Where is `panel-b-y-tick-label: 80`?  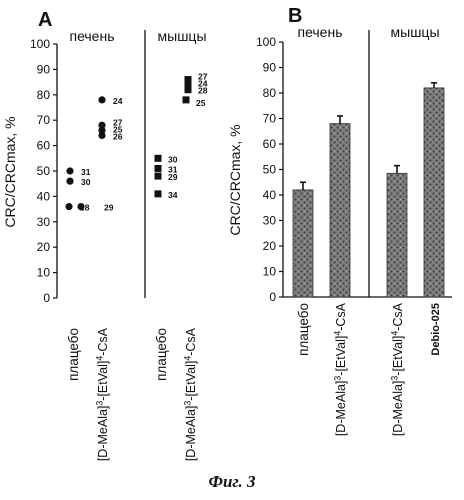 panel-b-y-tick-label: 80 is located at coordinates (270, 93).